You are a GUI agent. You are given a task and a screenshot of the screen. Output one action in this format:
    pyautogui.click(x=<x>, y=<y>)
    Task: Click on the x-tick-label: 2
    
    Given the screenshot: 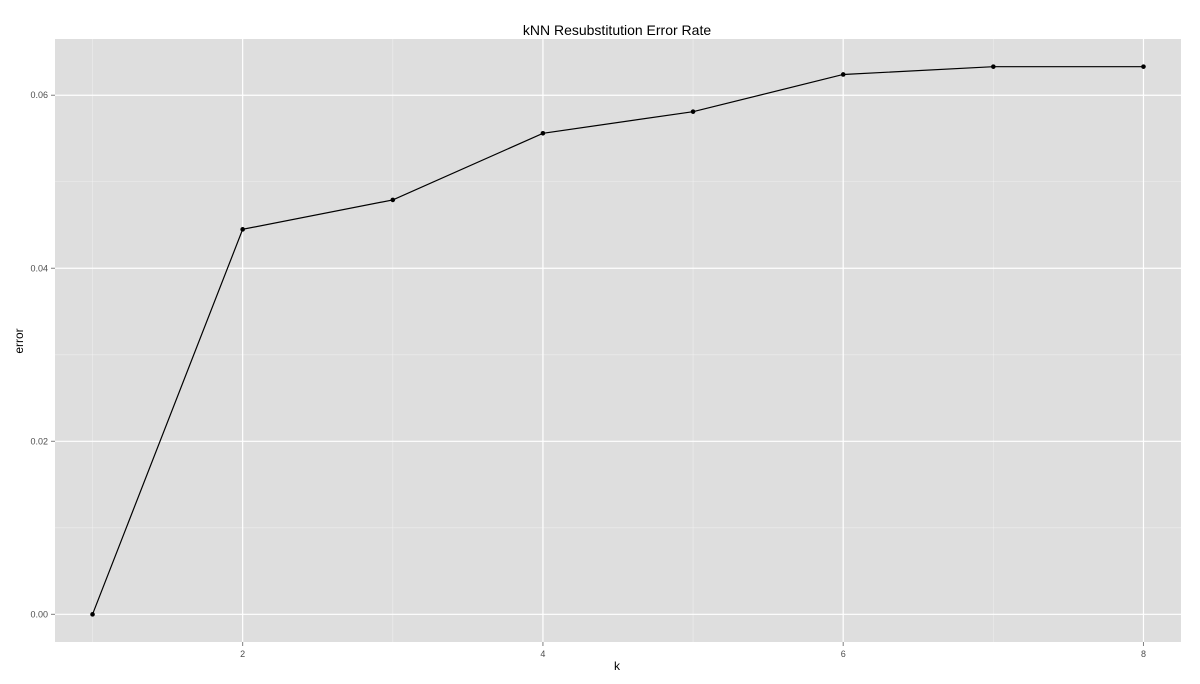 What is the action you would take?
    pyautogui.click(x=242, y=654)
    